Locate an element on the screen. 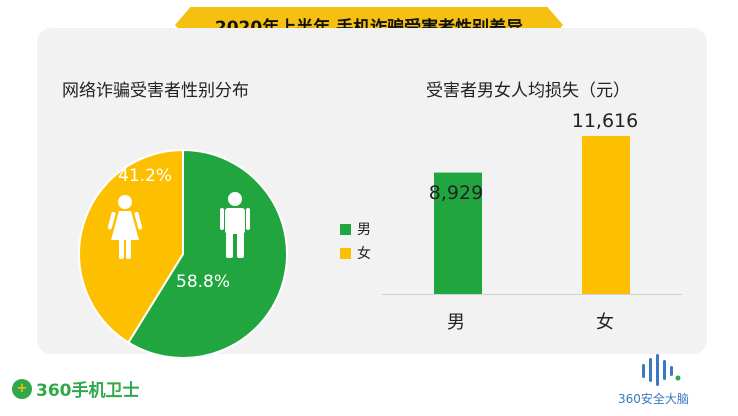 This screenshot has width=738, height=416. legend-label-female: 女 is located at coordinates (364, 254).